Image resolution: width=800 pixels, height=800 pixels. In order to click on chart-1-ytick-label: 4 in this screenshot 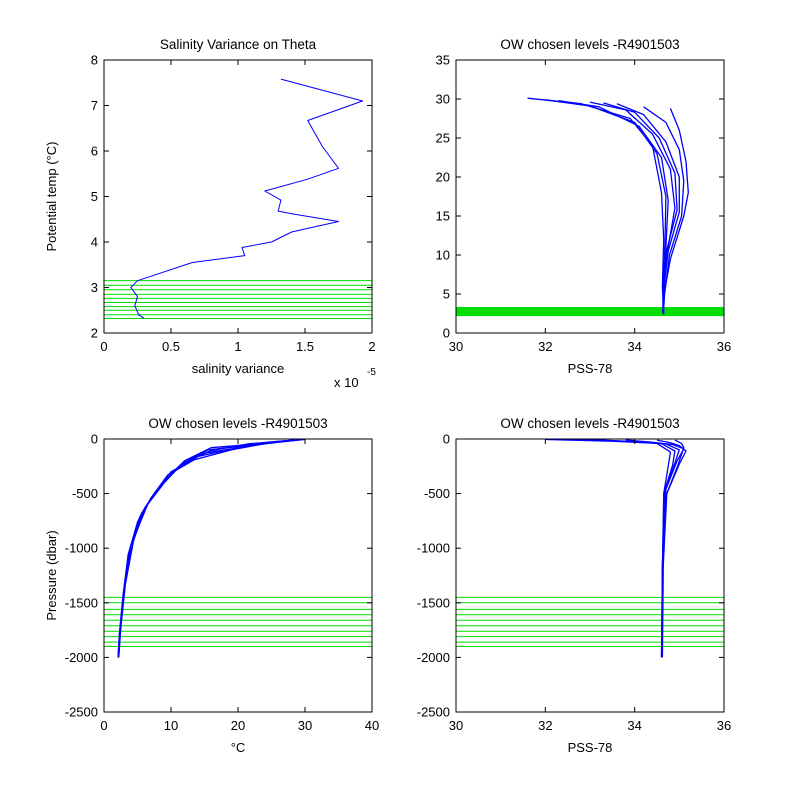, I will do `click(94, 242)`.